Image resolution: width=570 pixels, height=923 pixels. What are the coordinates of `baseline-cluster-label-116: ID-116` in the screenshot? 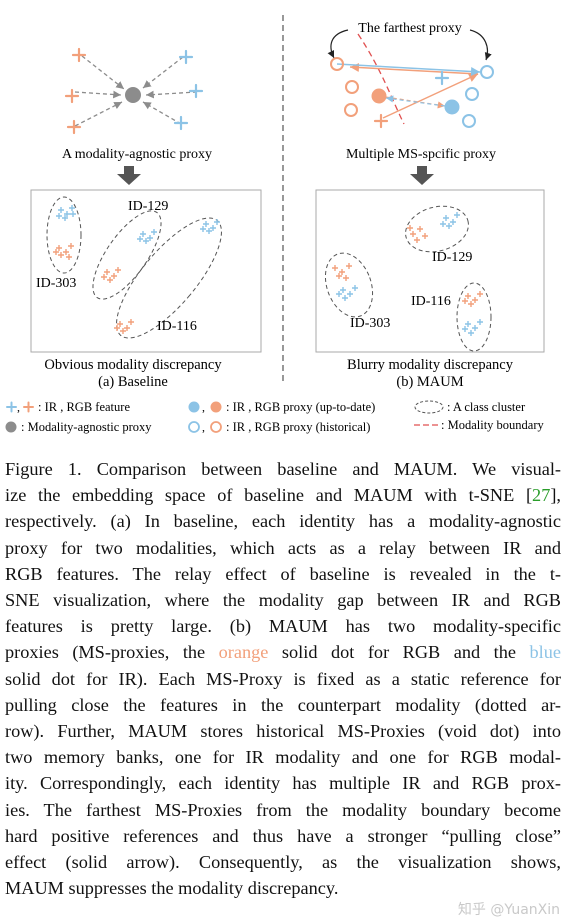 It's located at (177, 326).